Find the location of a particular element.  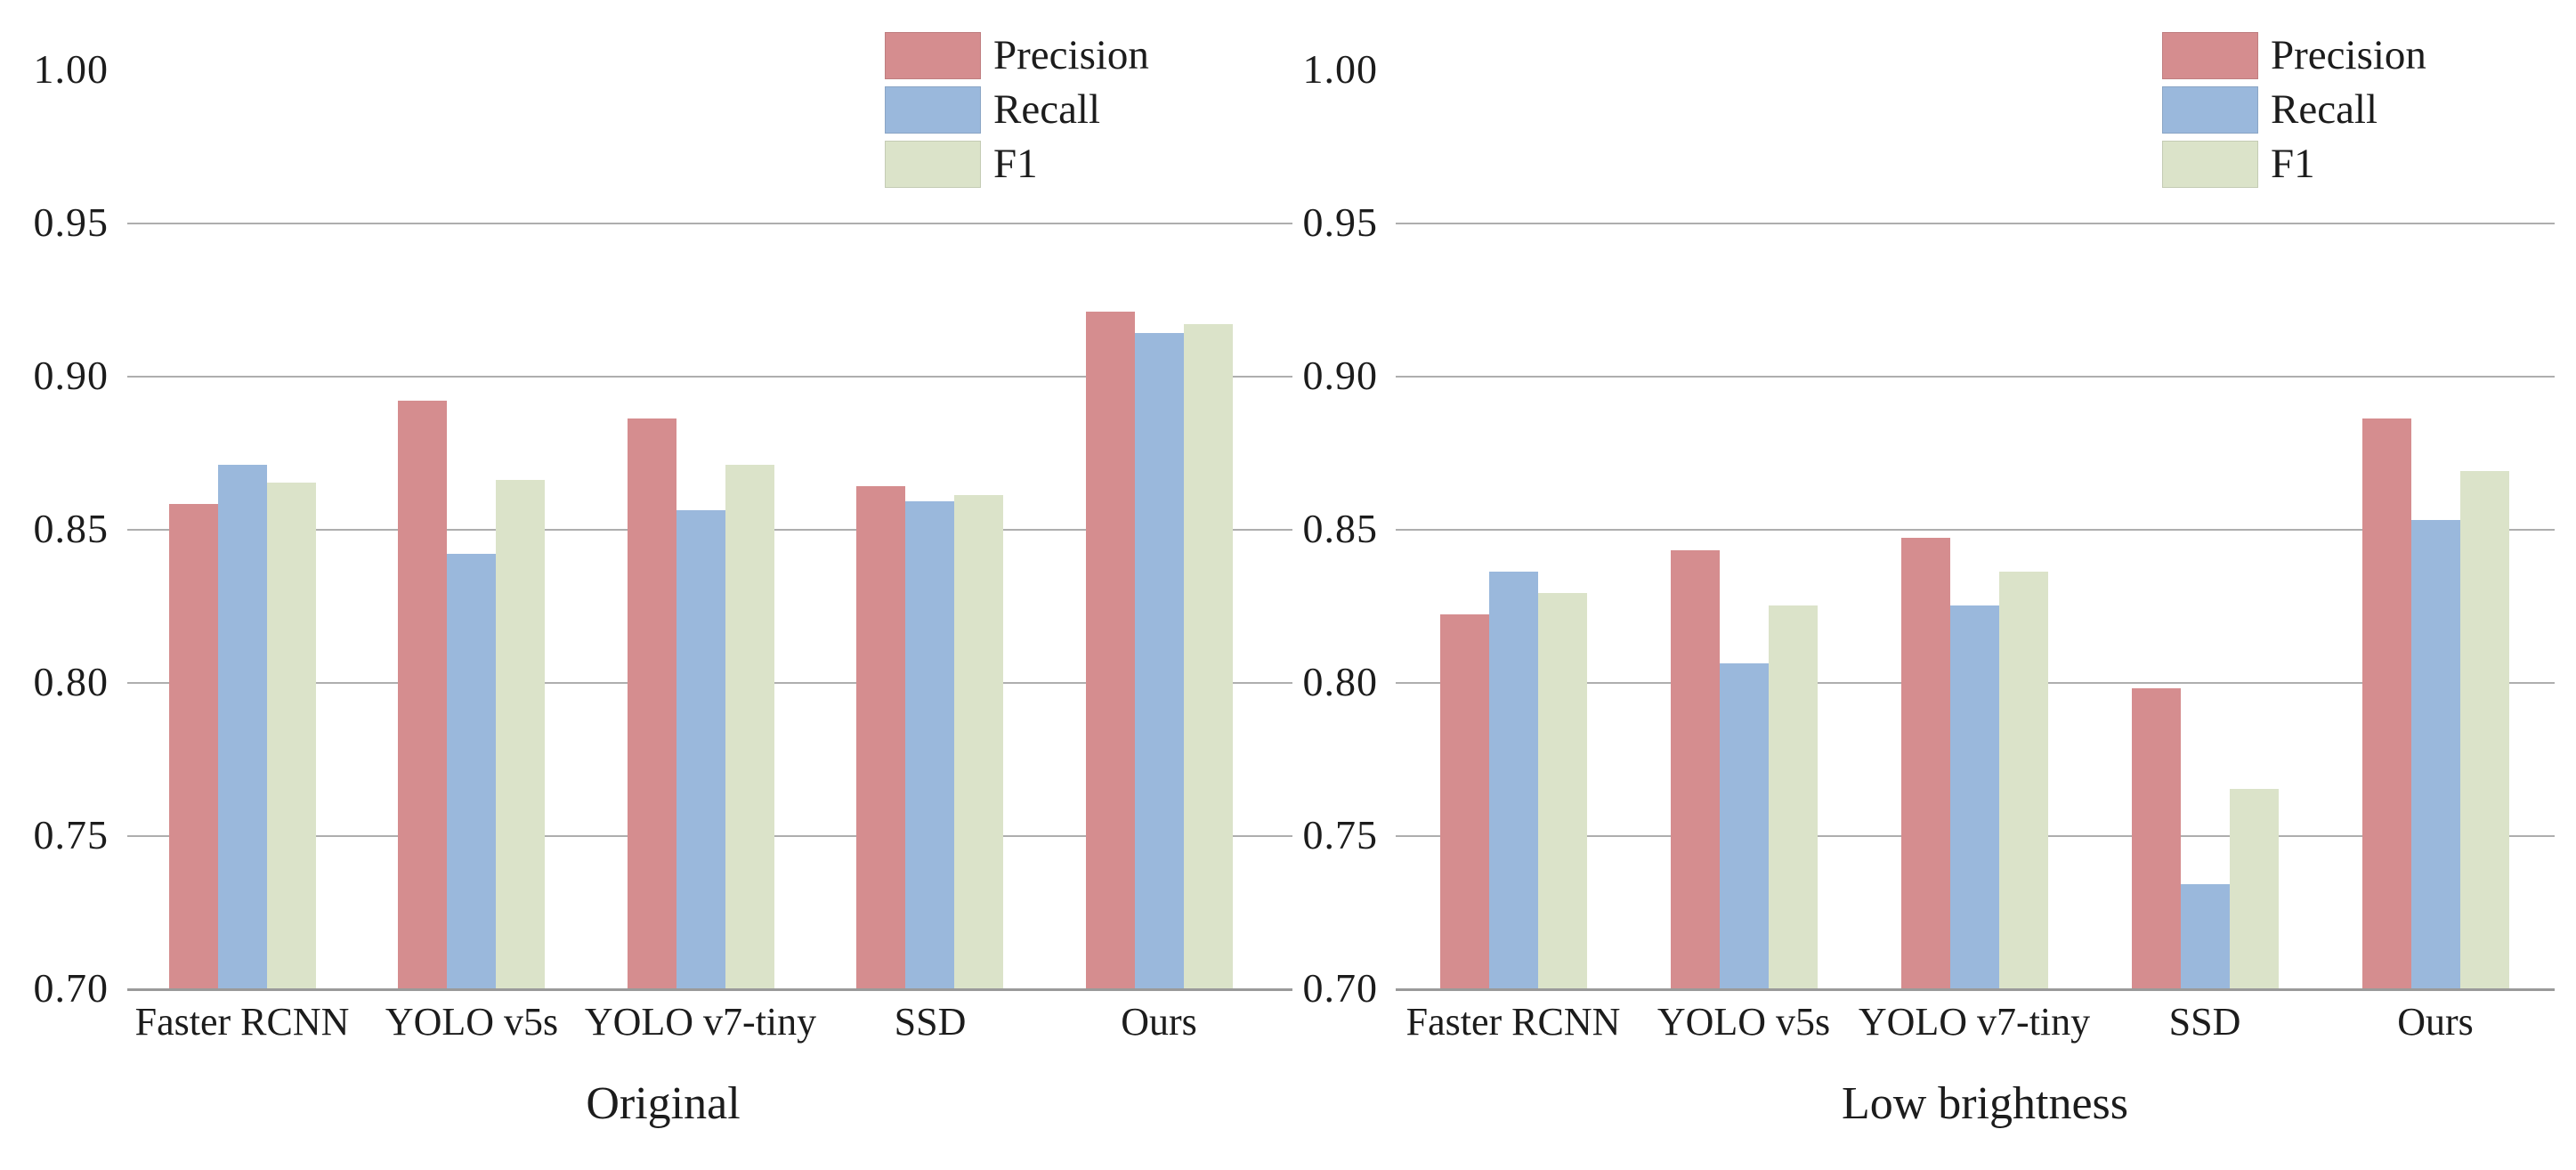

bar-original-ours-precision is located at coordinates (1110, 650).